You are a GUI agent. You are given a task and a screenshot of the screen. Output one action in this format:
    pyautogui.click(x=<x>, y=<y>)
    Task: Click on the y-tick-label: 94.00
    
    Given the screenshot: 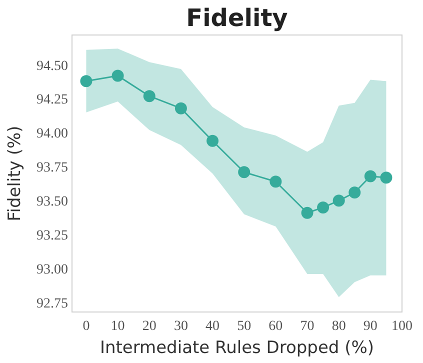 What is the action you would take?
    pyautogui.click(x=52, y=134)
    